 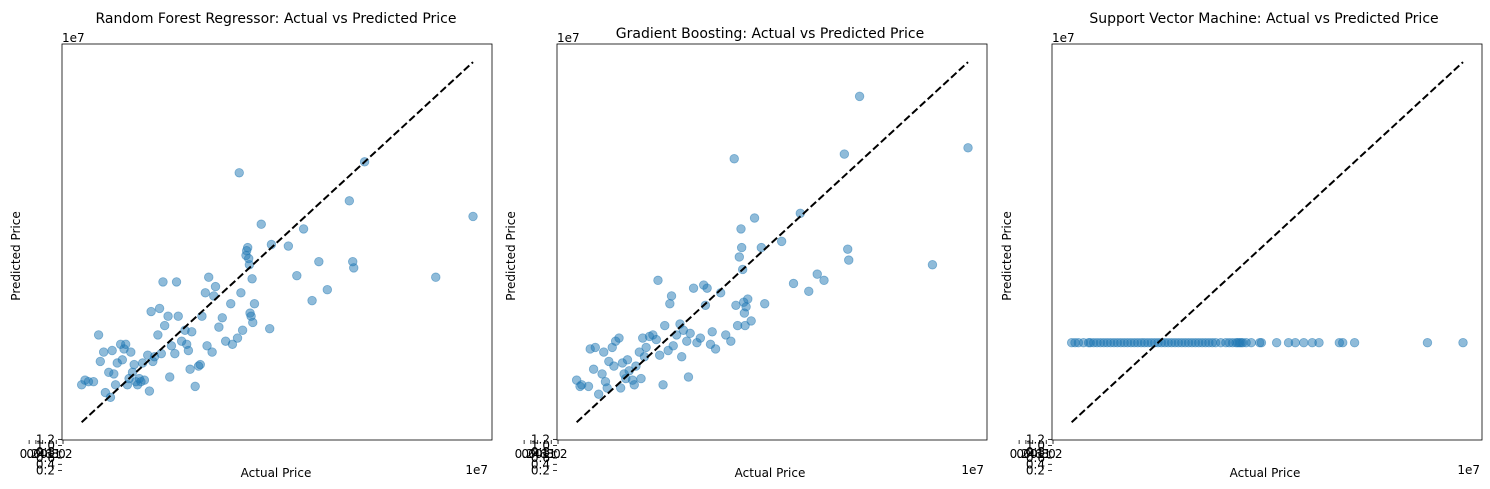 What do you see at coordinates (557, 454) in the screenshot?
I see `x-tick-label: 1.2` at bounding box center [557, 454].